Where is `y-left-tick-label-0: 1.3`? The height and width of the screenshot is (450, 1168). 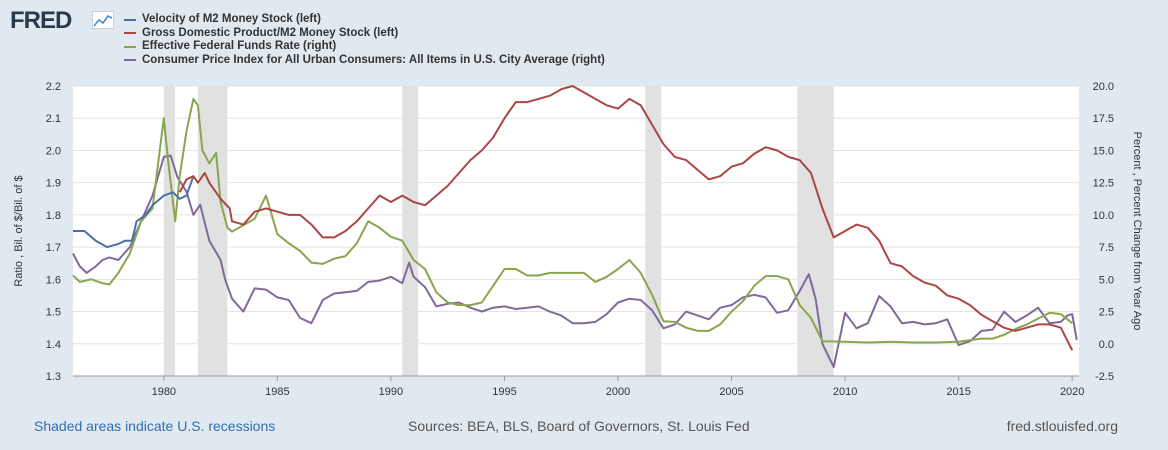
y-left-tick-label-0: 1.3 is located at coordinates (53, 377).